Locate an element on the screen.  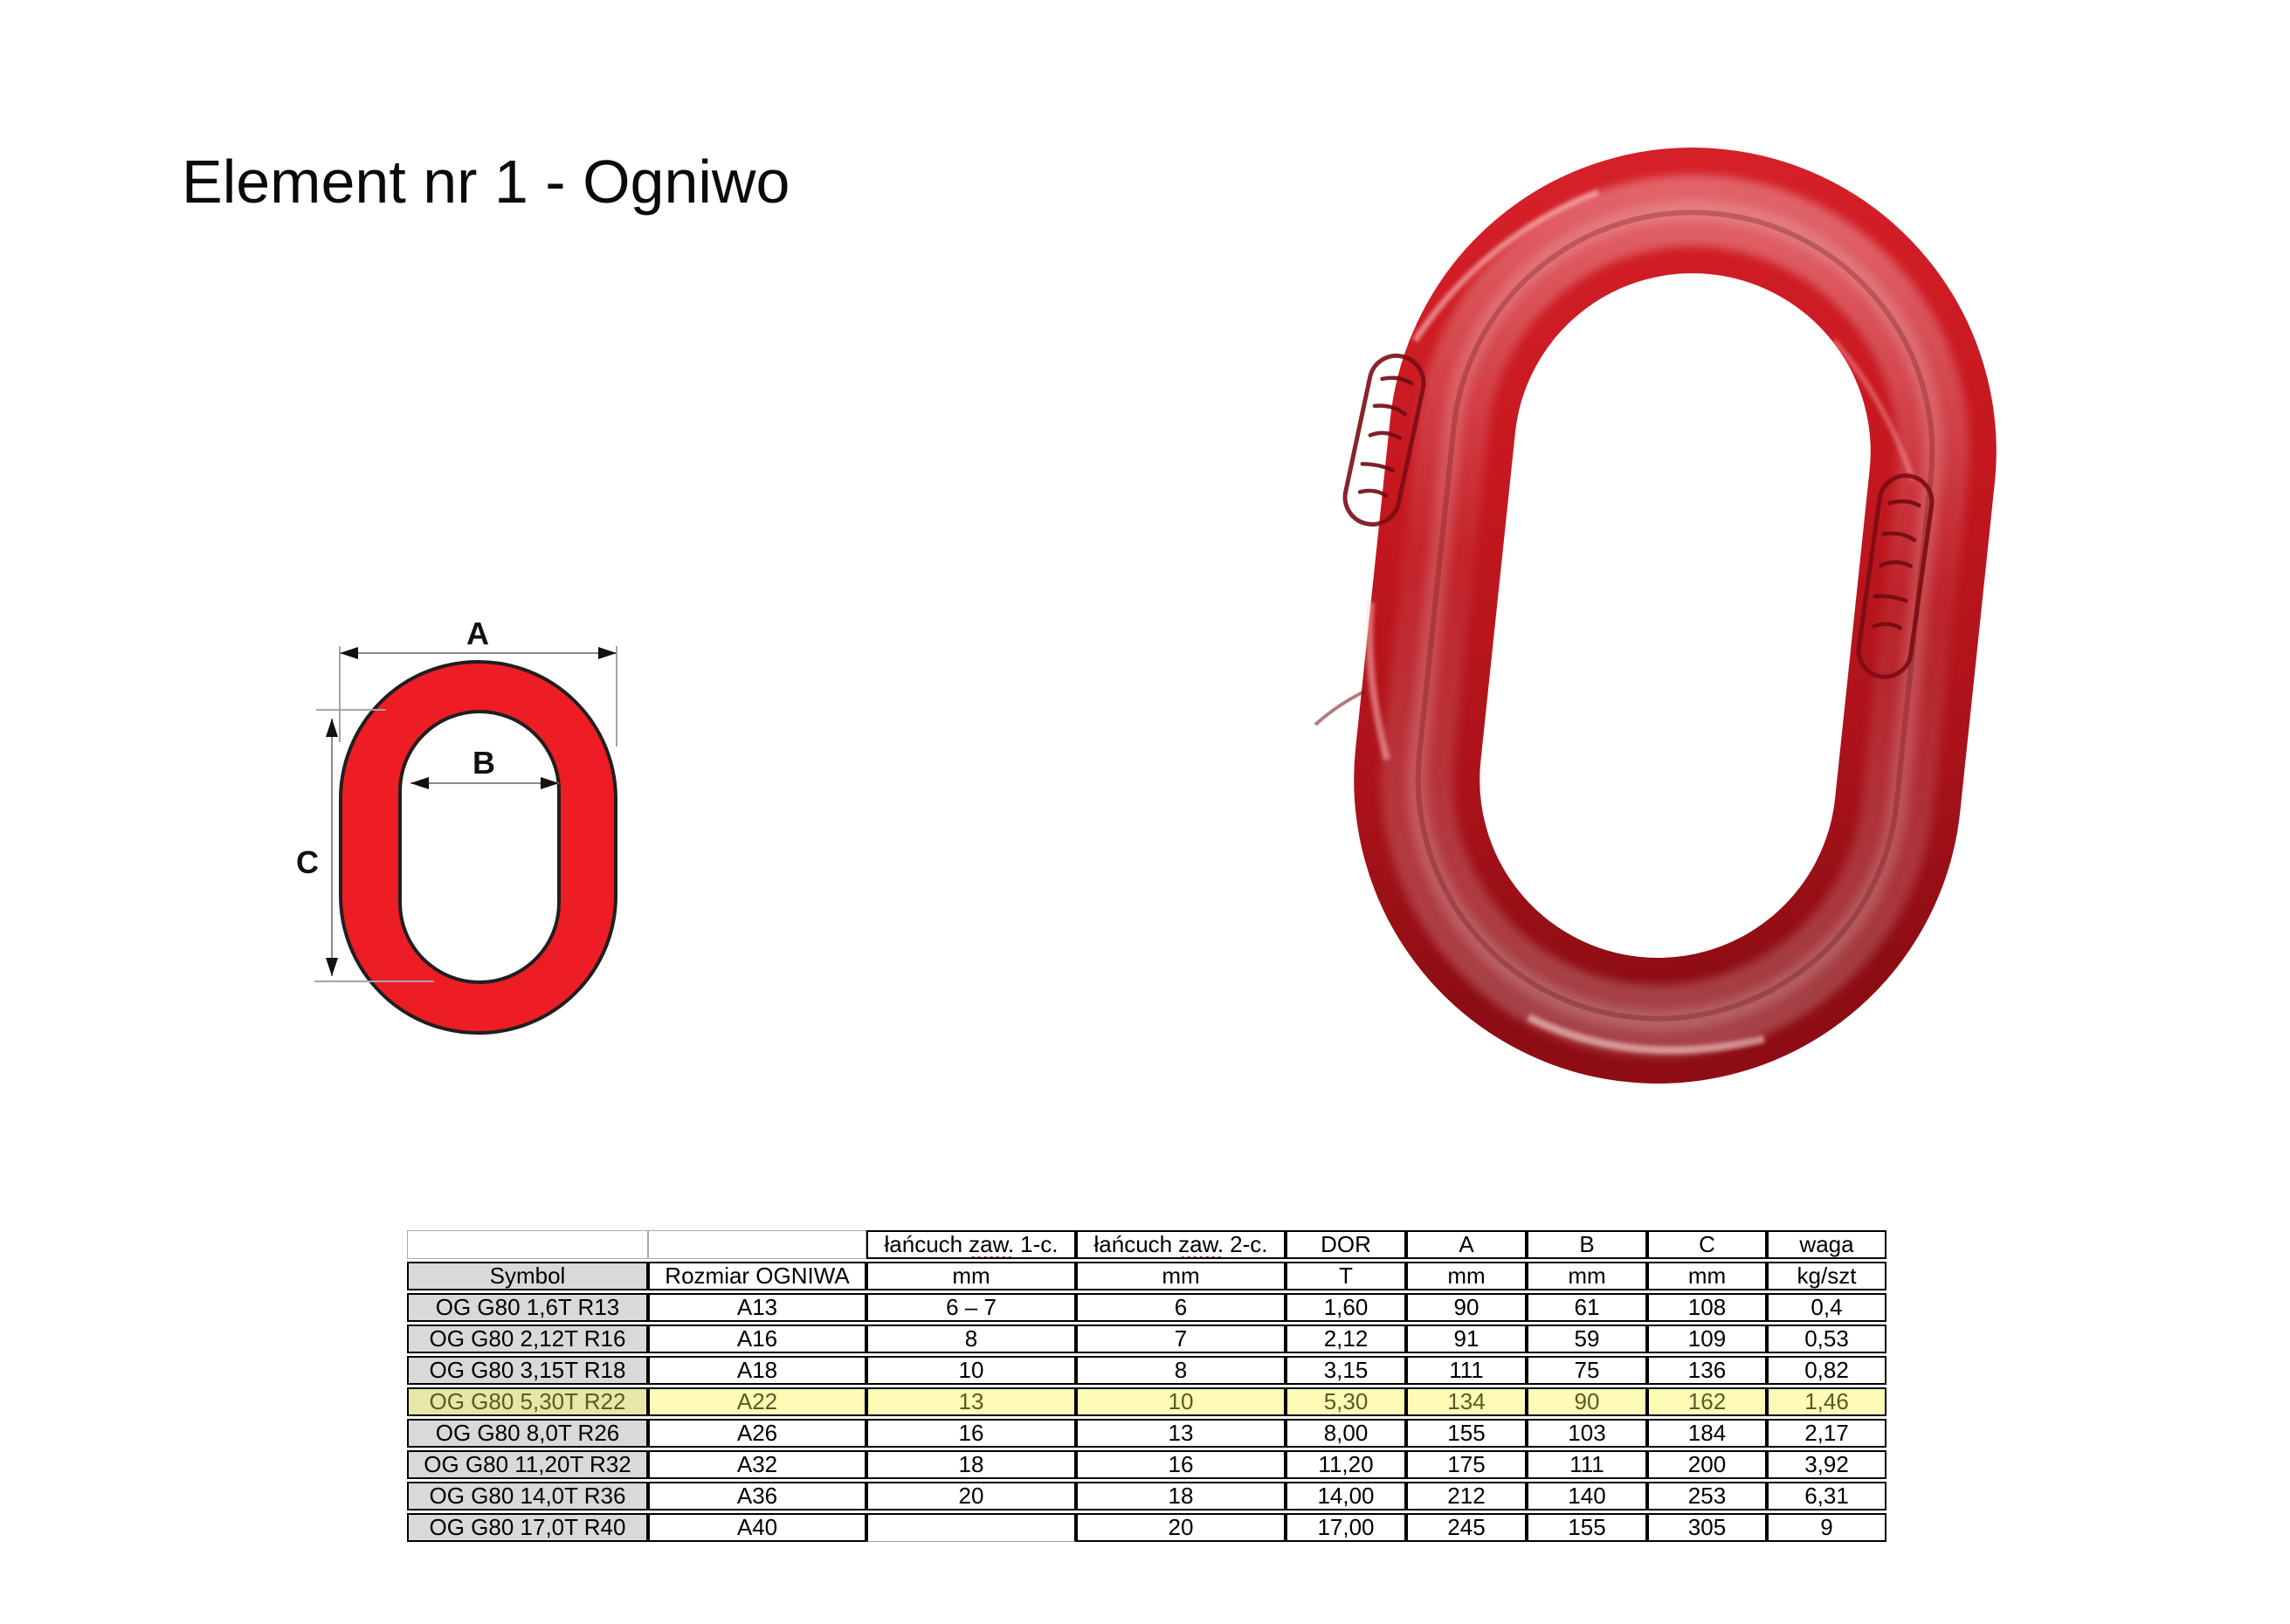
value-cell: 0,53 is located at coordinates (1826, 1339).